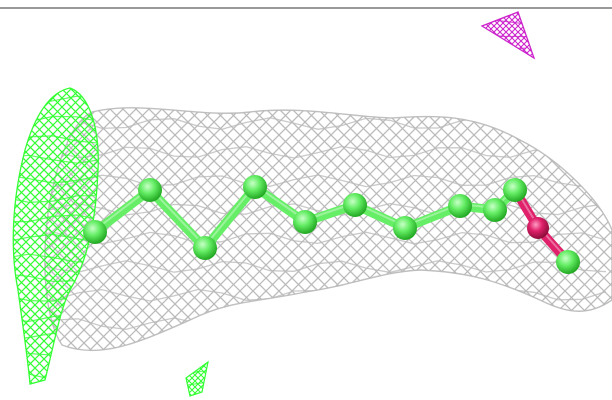  I want to click on negative-difference-map-mesh, so click(514, 35).